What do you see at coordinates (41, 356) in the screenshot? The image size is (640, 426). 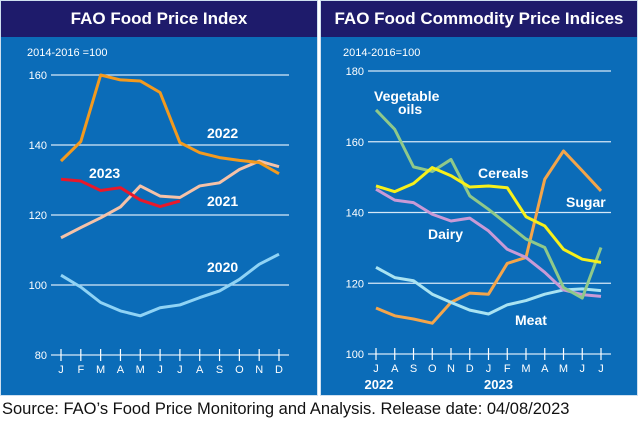 I see `y-tick-label: 80` at bounding box center [41, 356].